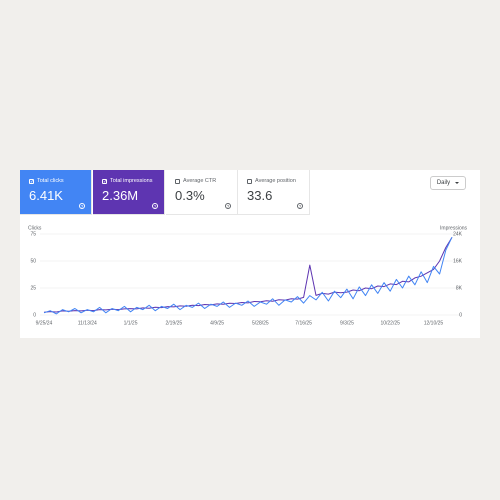  What do you see at coordinates (459, 288) in the screenshot?
I see `y2-tick-label: 8K` at bounding box center [459, 288].